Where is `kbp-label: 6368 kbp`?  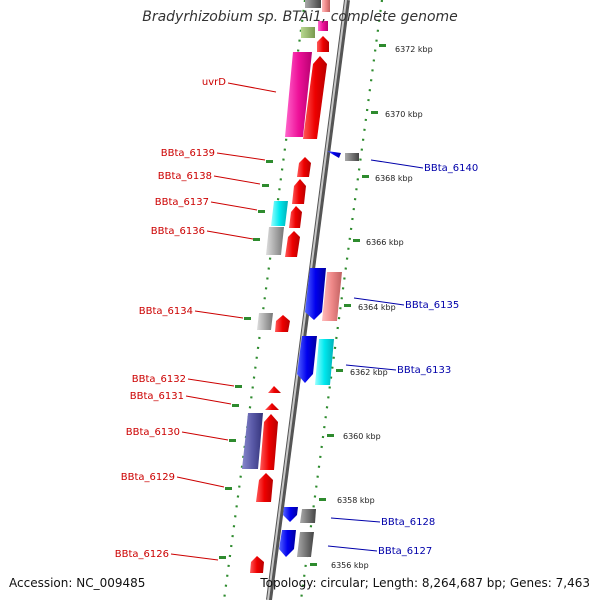 kbp-label: 6368 kbp is located at coordinates (394, 178).